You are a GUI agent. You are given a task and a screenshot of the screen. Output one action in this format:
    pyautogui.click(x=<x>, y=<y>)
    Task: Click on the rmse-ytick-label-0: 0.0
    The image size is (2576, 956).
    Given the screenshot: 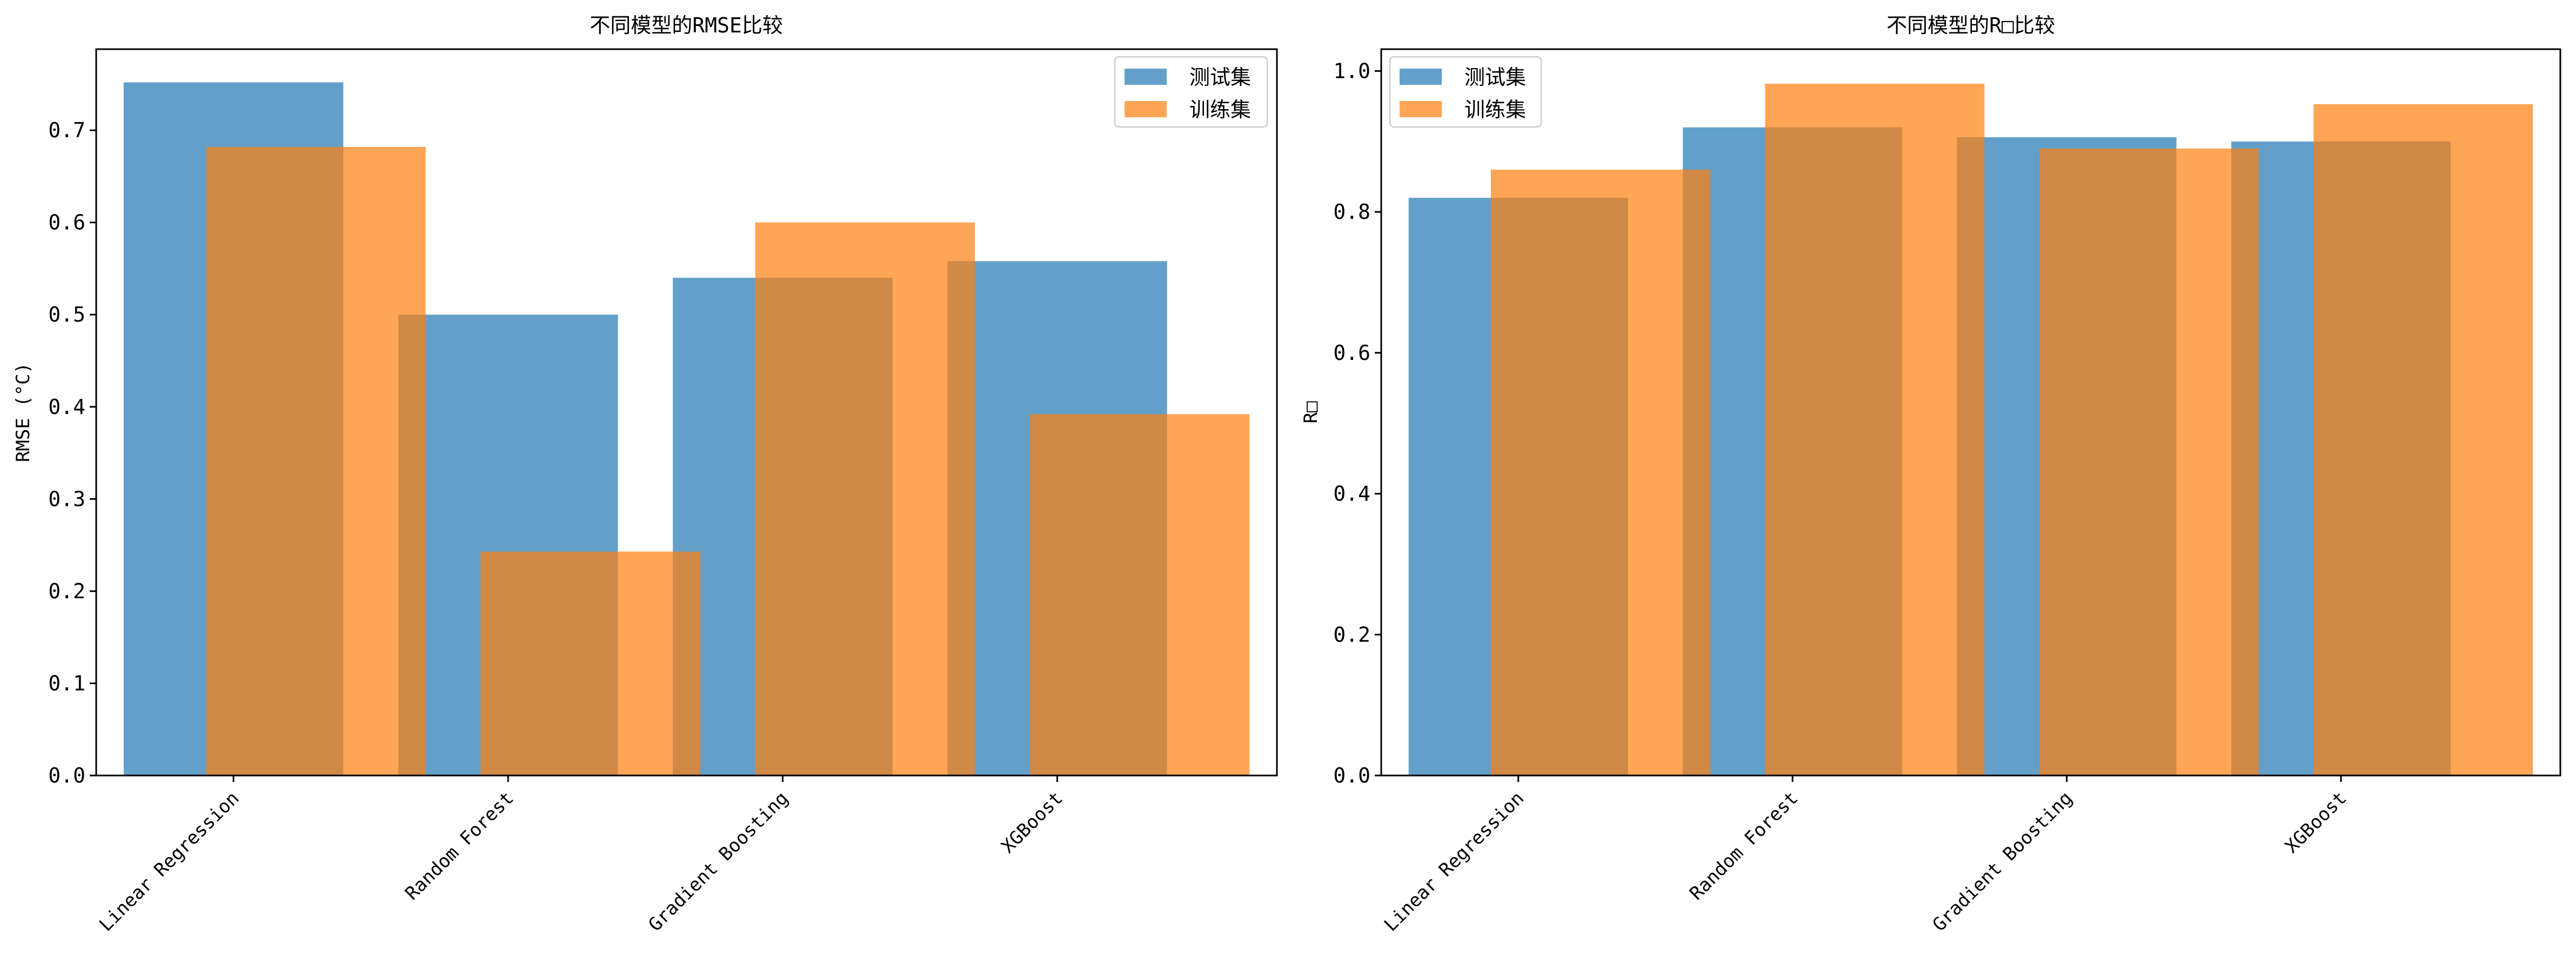 What is the action you would take?
    pyautogui.click(x=66, y=775)
    